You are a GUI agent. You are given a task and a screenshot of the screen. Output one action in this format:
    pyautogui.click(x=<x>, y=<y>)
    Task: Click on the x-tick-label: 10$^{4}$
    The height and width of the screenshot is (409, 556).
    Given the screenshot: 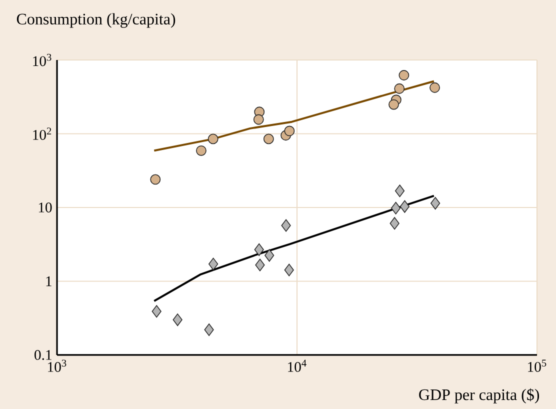 What is the action you would take?
    pyautogui.click(x=297, y=366)
    